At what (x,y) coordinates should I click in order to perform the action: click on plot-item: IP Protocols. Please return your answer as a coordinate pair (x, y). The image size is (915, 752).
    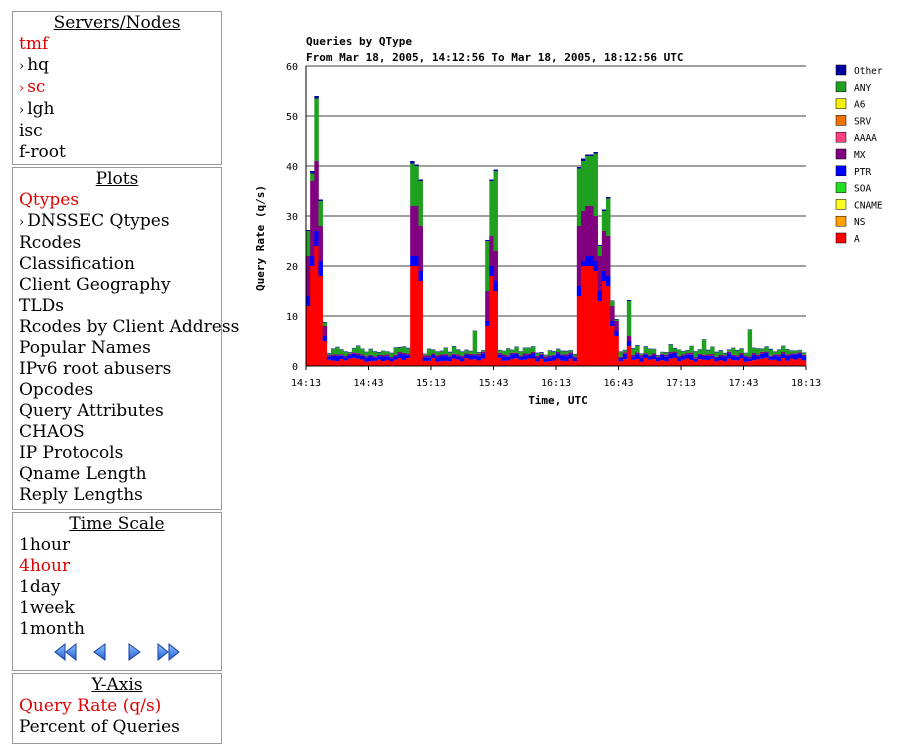
    Looking at the image, I should click on (120, 453).